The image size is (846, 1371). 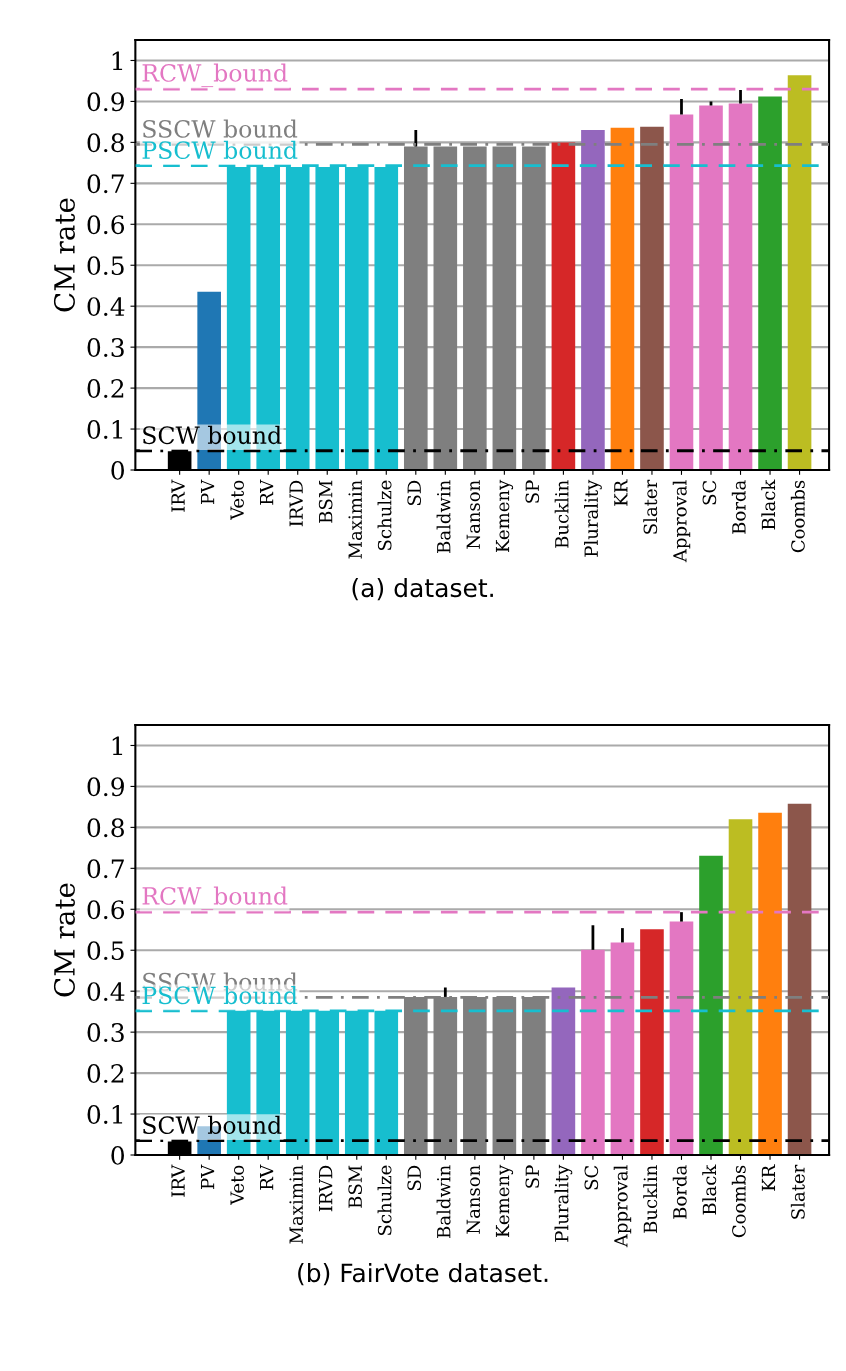 What do you see at coordinates (220, 128) in the screenshot?
I see `ref-line-label: SSCW bound` at bounding box center [220, 128].